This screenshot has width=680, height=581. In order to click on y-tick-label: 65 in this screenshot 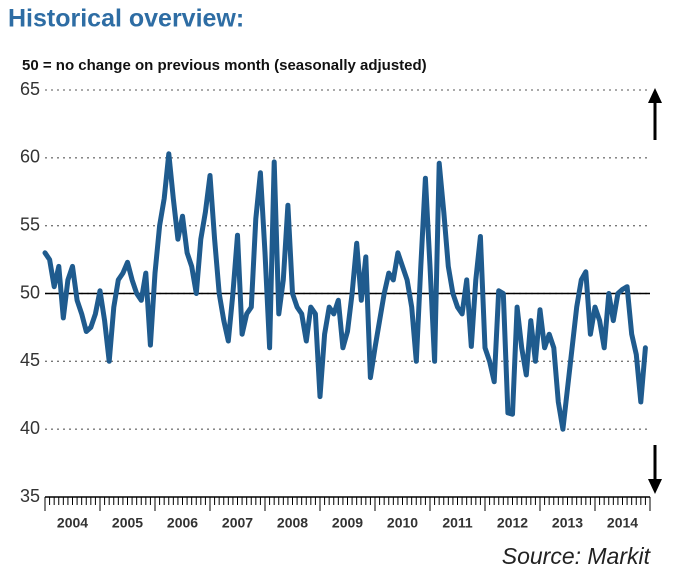, I will do `click(30, 89)`.